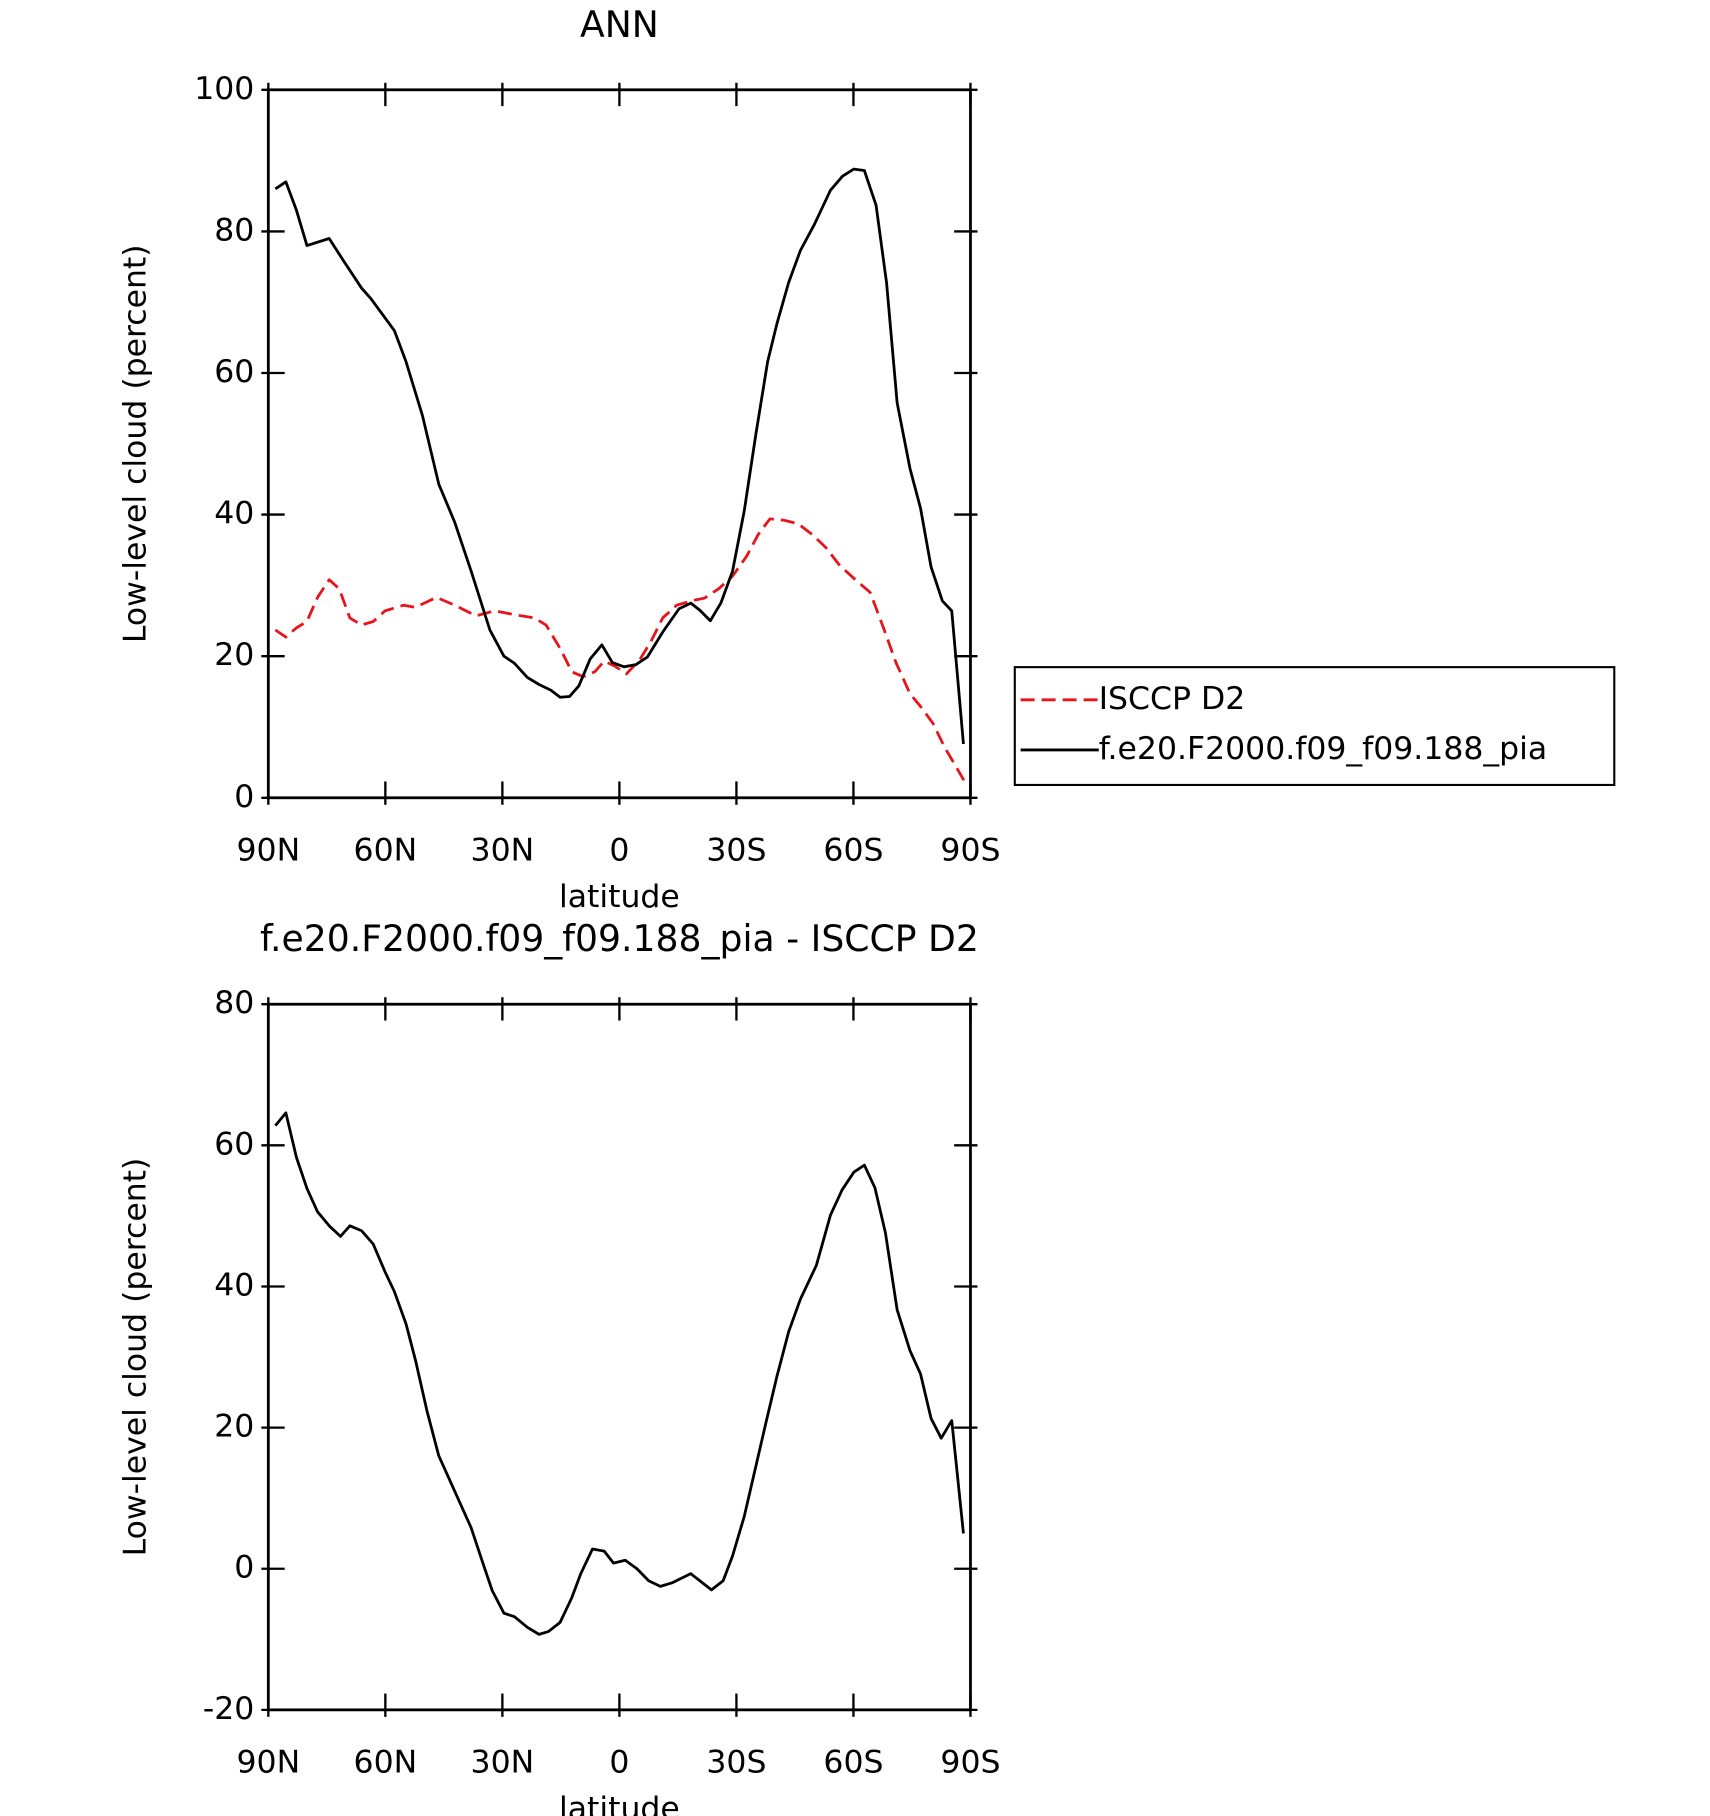 This screenshot has width=1710, height=1816. What do you see at coordinates (1323, 749) in the screenshot?
I see `legend-label: f.e20.F2000.f09_f09.188_pia` at bounding box center [1323, 749].